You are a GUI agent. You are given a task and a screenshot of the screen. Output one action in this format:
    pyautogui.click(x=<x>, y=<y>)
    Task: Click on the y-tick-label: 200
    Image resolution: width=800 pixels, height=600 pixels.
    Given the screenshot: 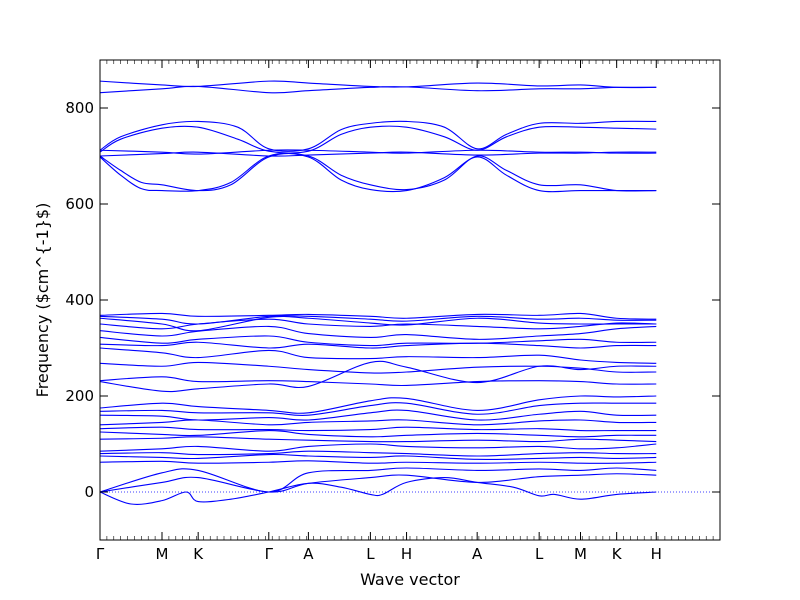 What is the action you would take?
    pyautogui.click(x=79, y=396)
    